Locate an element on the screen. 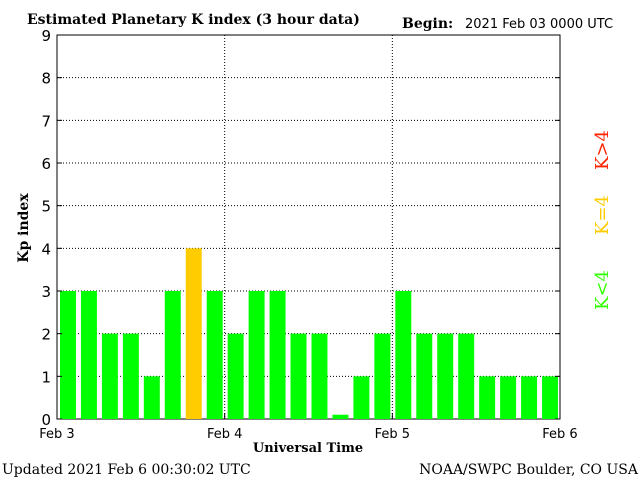  begin-label: Begin: is located at coordinates (427, 24).